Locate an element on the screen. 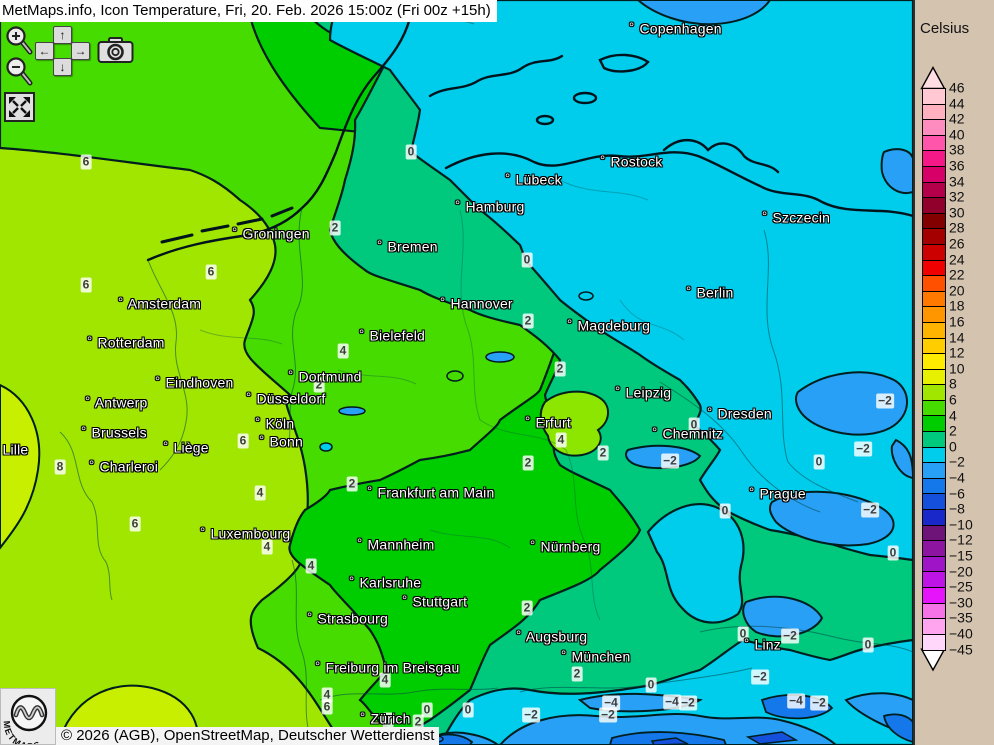 This screenshot has height=745, width=994. scale-title: Celsius is located at coordinates (945, 28).